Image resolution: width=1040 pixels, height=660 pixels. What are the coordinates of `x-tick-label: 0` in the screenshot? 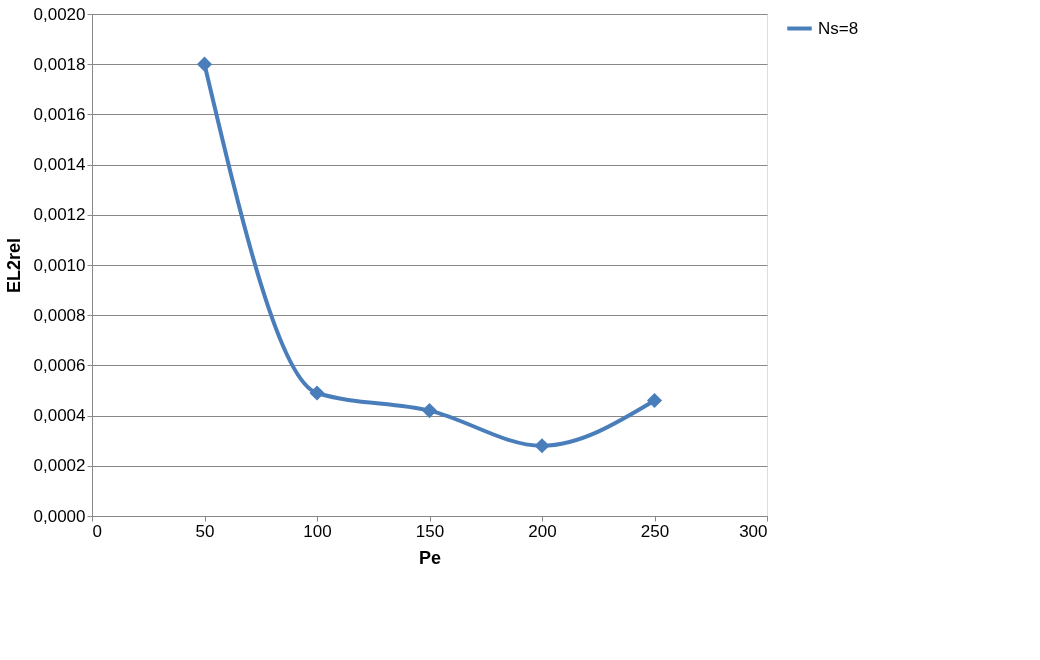 It's located at (97, 531).